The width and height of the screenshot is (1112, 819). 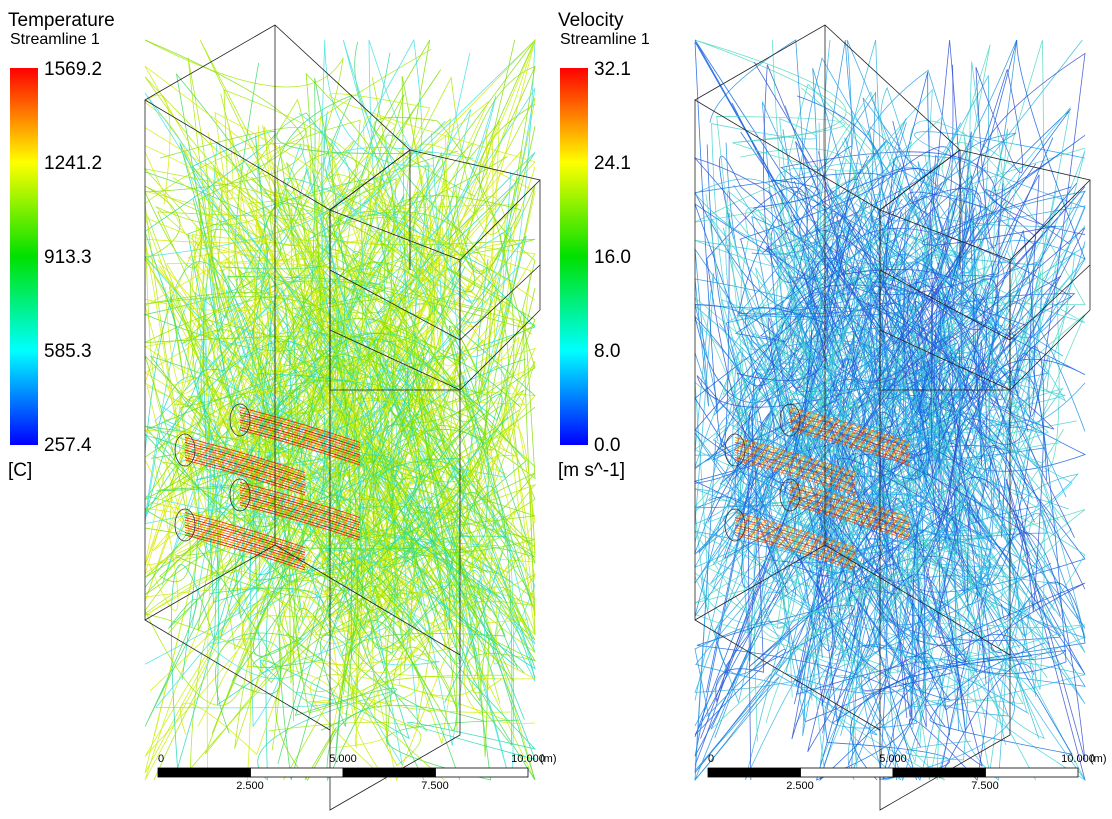 What do you see at coordinates (61, 20) in the screenshot?
I see `legend-title: Temperature` at bounding box center [61, 20].